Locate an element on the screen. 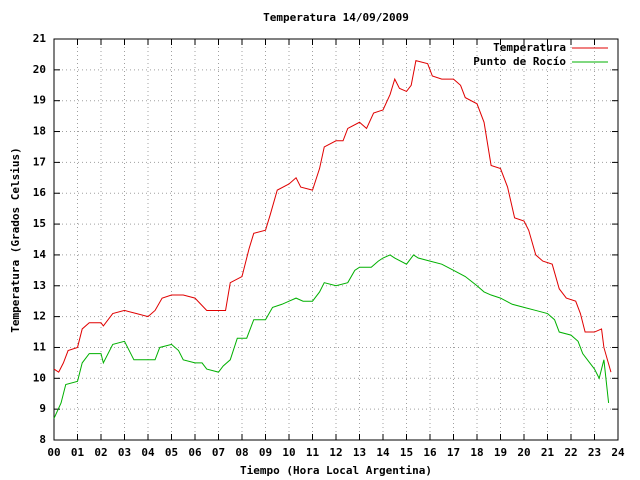  y-tick-label: 19 is located at coordinates (39, 100).